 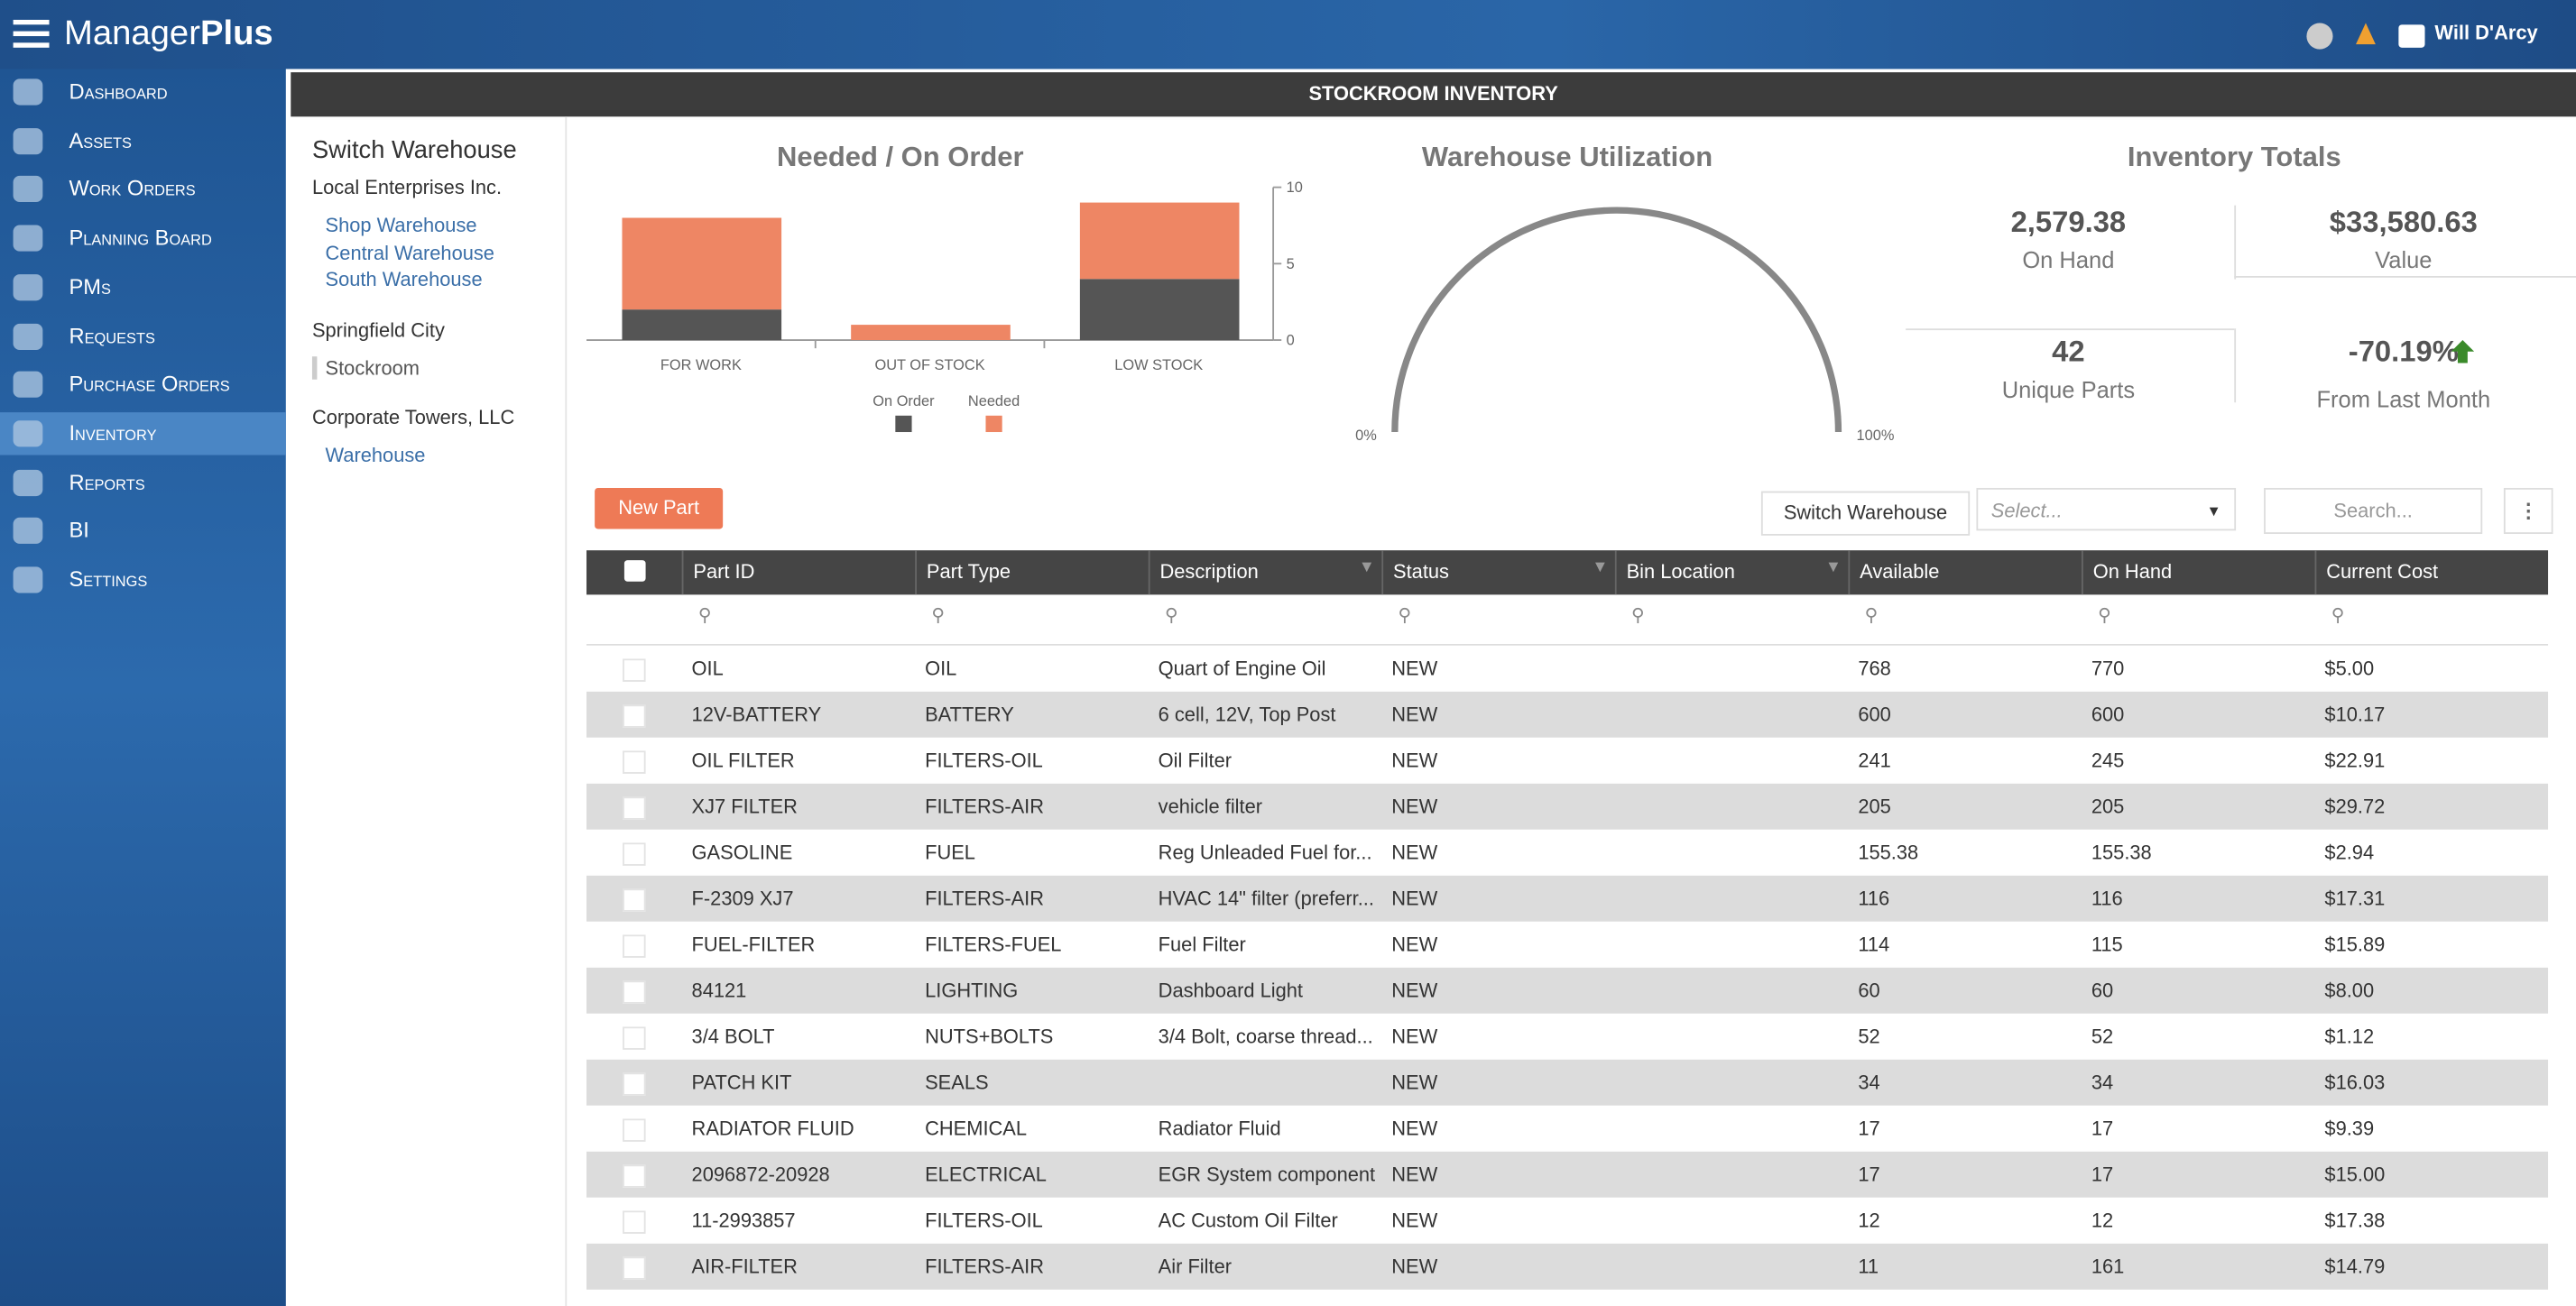 I want to click on menu-icon, so click(x=31, y=34).